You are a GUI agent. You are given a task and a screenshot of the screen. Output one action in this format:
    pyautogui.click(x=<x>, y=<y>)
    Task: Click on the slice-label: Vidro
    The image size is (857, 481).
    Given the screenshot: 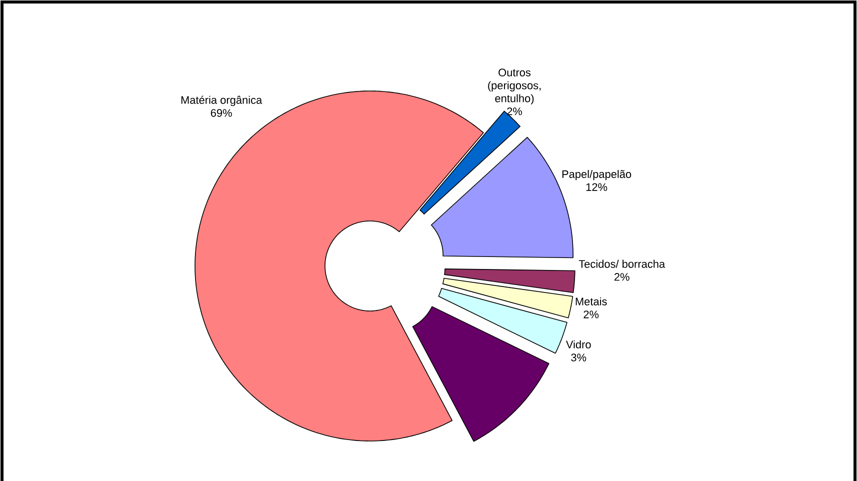 What is the action you would take?
    pyautogui.click(x=578, y=344)
    